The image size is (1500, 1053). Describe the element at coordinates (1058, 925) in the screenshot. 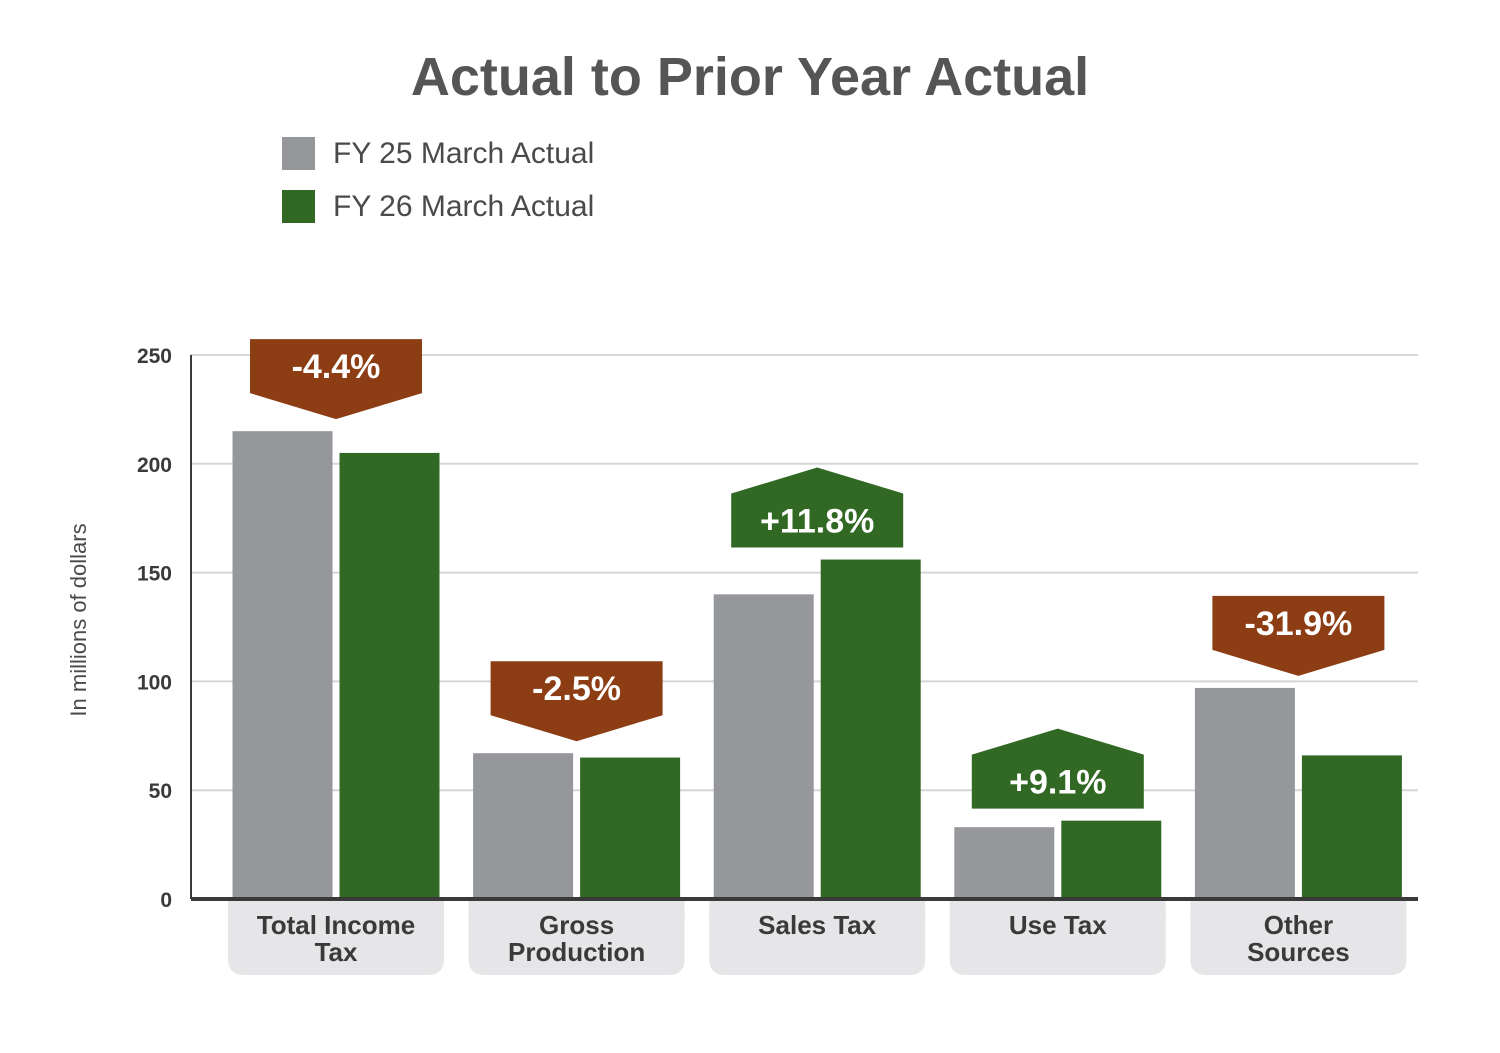

I see `category-label: Use Tax` at that location.